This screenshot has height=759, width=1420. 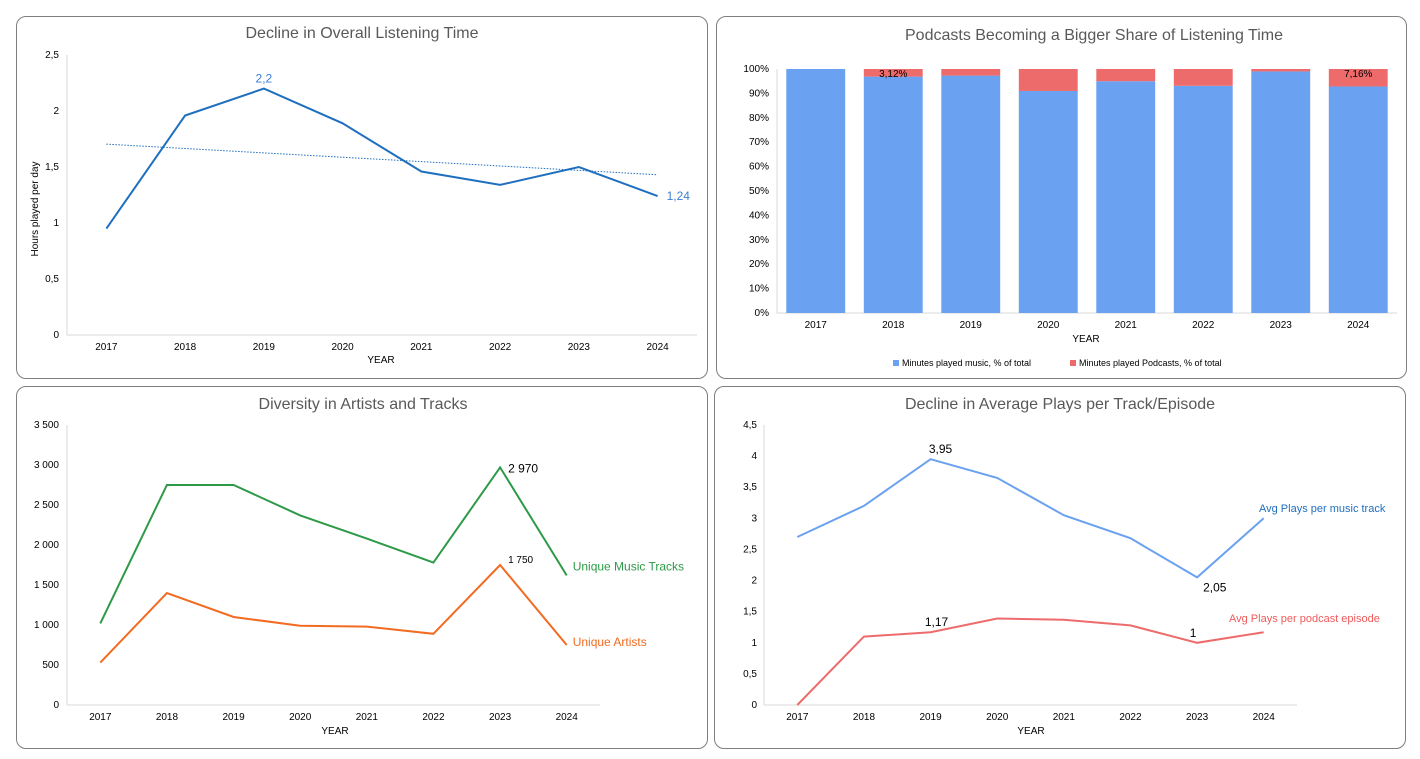 What do you see at coordinates (1322, 509) in the screenshot?
I see `series-label: Avg Plays per music track` at bounding box center [1322, 509].